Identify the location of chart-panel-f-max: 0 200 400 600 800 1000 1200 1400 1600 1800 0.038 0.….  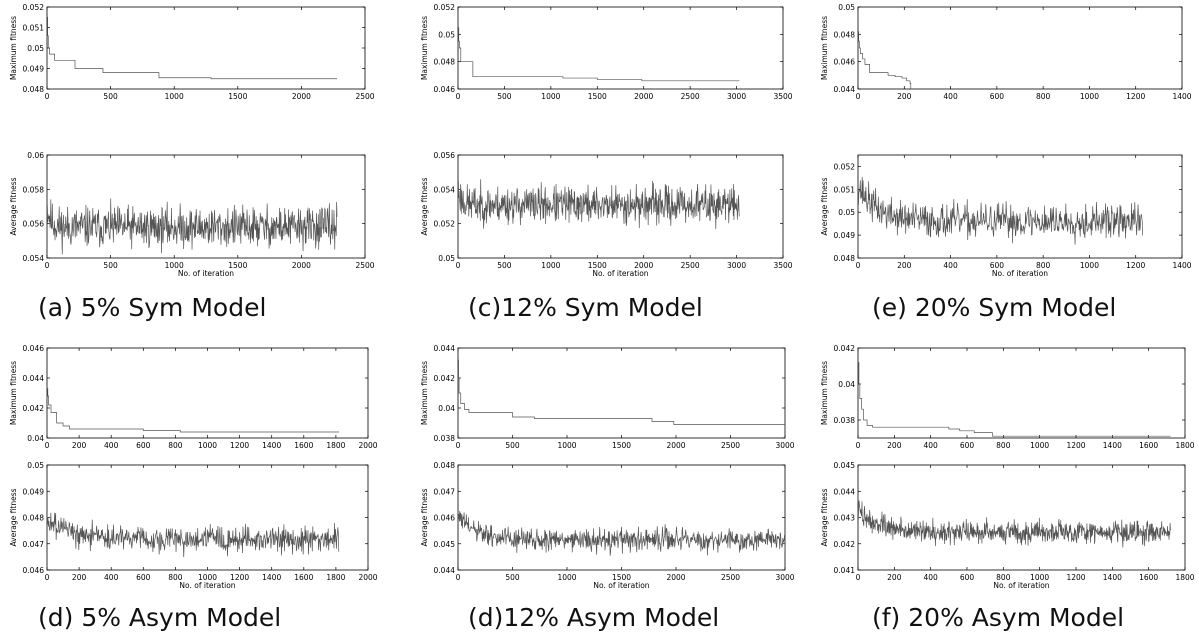
(1007, 397).